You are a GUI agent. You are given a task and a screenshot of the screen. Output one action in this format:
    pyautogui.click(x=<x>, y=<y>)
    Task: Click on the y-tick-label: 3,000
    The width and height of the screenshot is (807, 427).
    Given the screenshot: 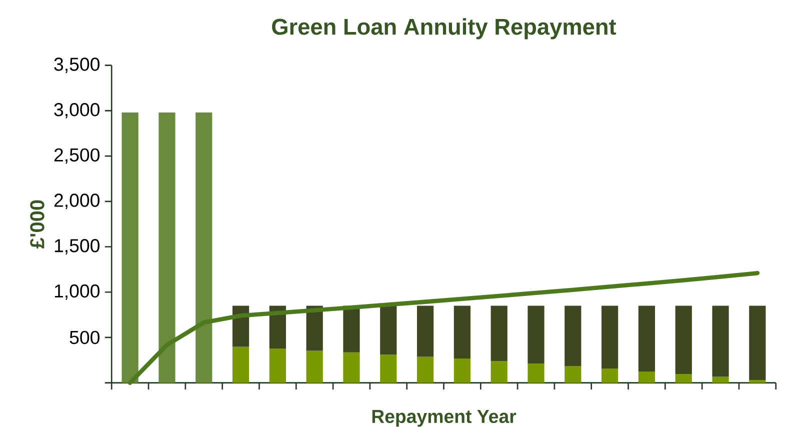 What is the action you would take?
    pyautogui.click(x=77, y=110)
    